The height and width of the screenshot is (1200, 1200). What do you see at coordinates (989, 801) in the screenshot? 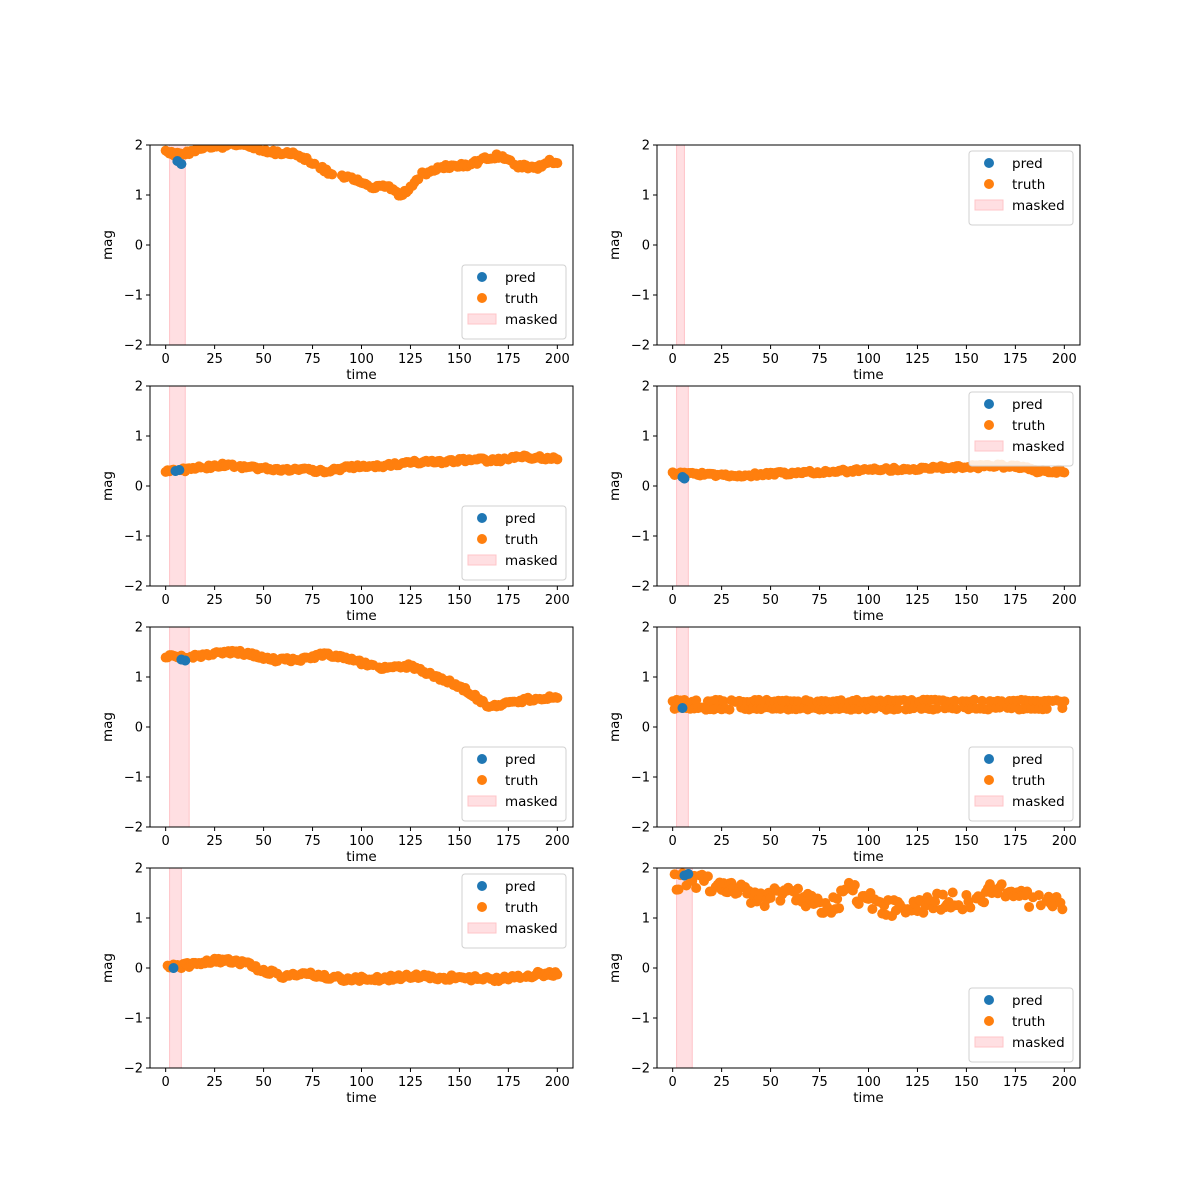
I see `legend-marker-masked` at bounding box center [989, 801].